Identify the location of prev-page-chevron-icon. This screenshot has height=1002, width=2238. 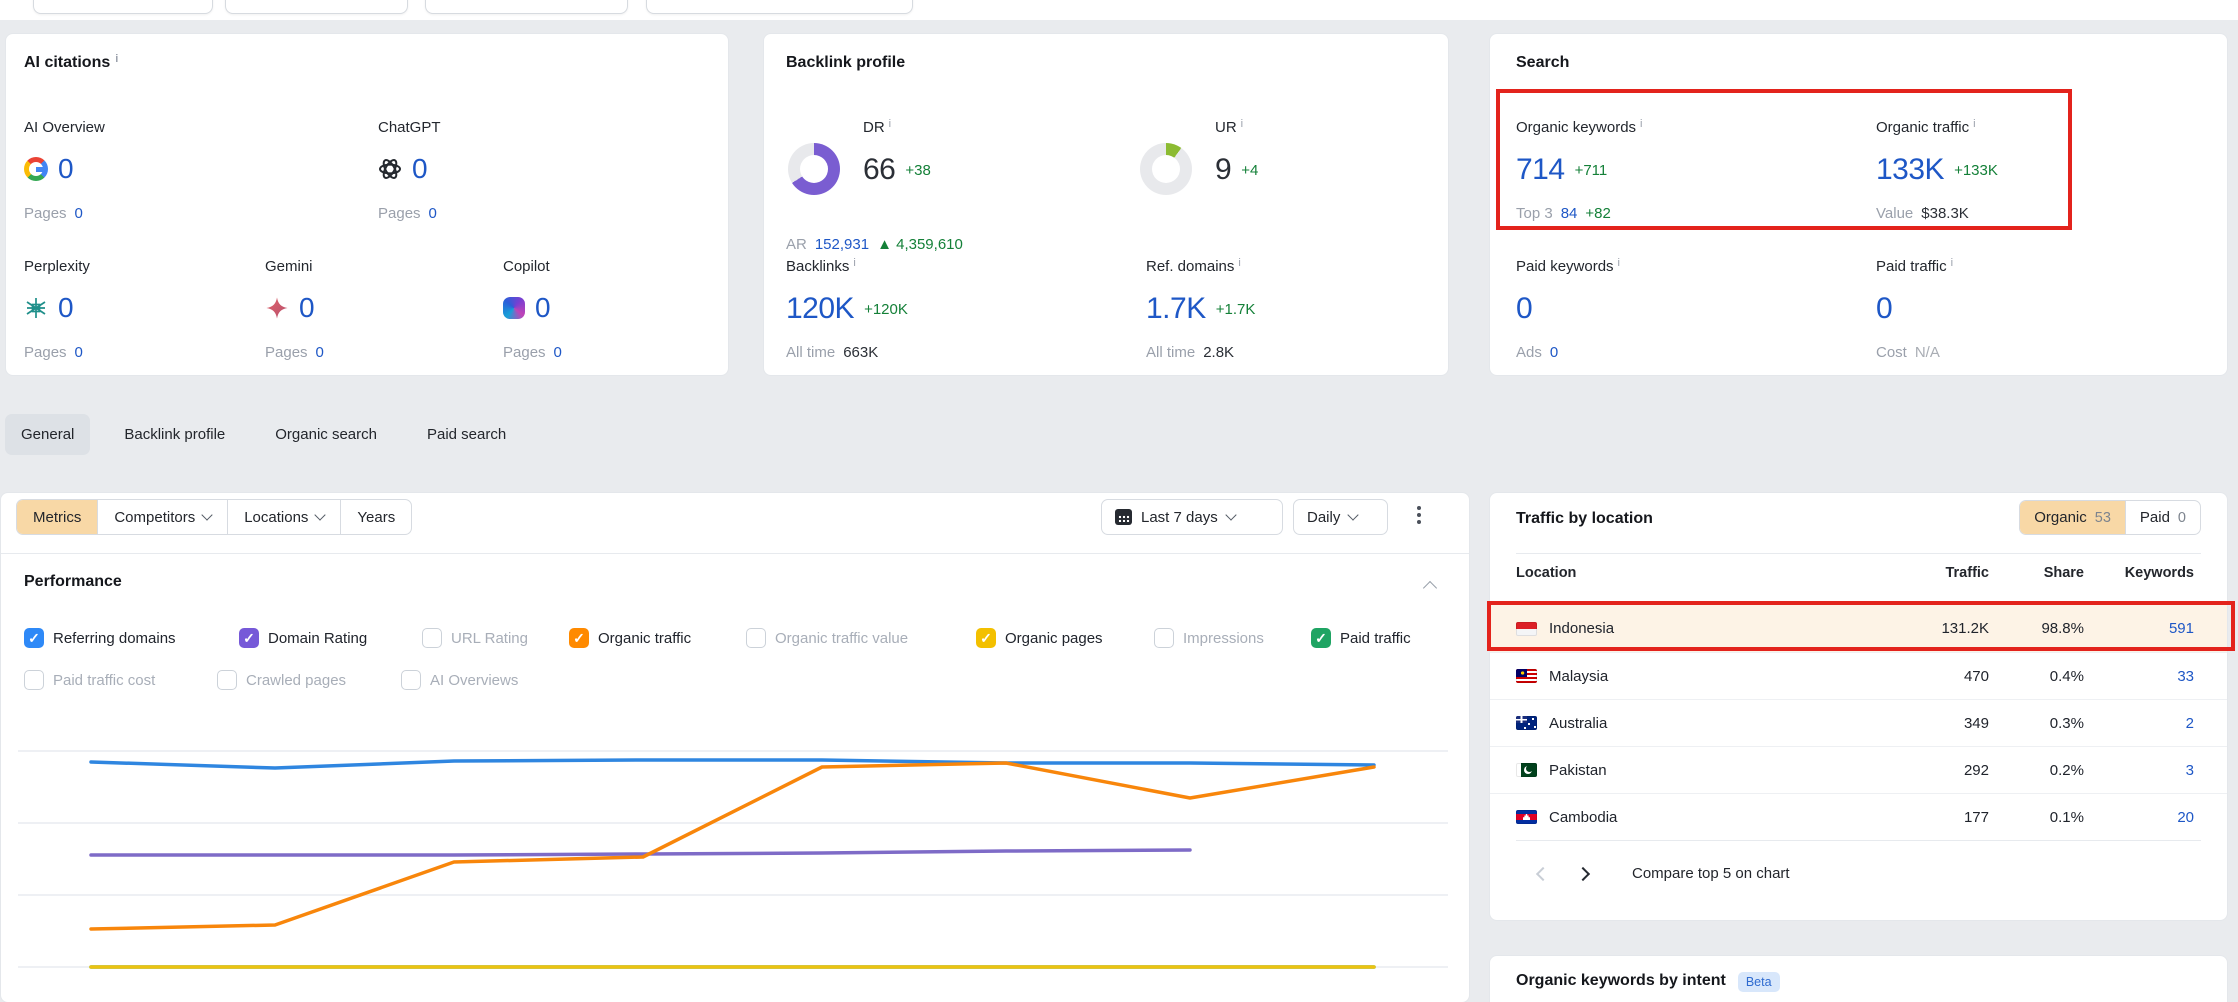
(1543, 873).